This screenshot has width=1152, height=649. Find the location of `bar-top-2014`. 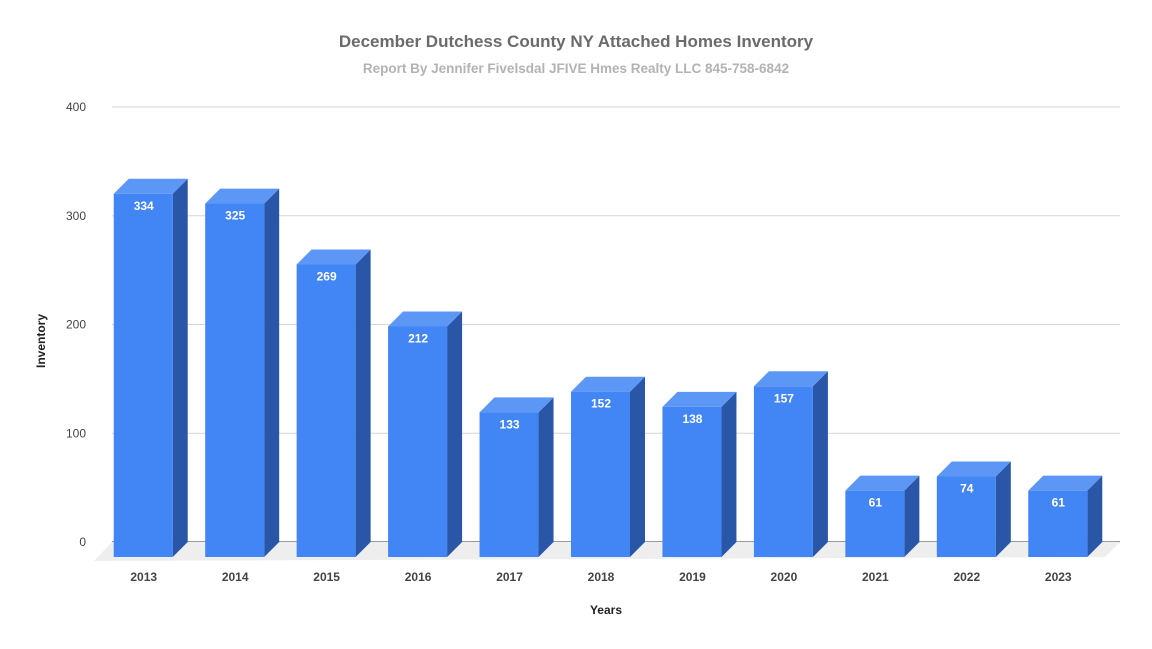

bar-top-2014 is located at coordinates (242, 196).